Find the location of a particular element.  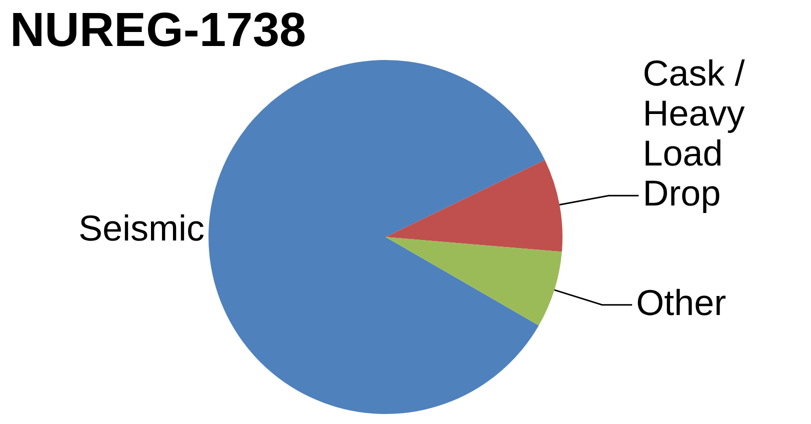

slice-label: Cask / Heavy Load Drop is located at coordinates (693, 133).